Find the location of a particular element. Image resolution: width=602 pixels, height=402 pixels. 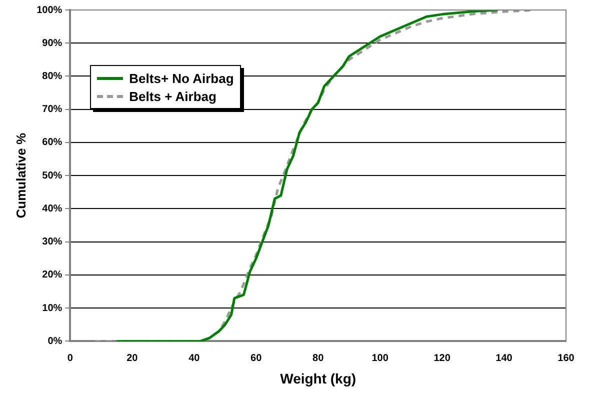

x-tick-label: 160 is located at coordinates (566, 358).